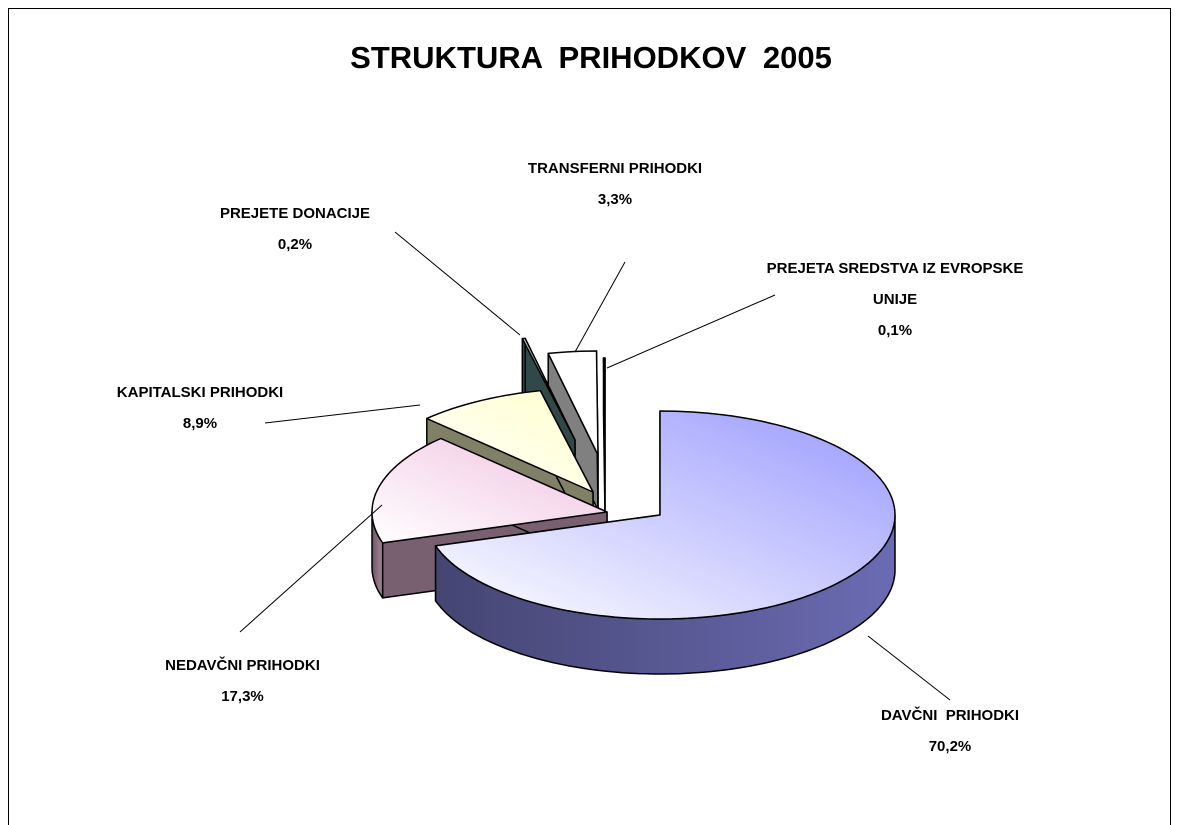 The image size is (1182, 825). Describe the element at coordinates (950, 715) in the screenshot. I see `category-label: DAVČNI PRIHODKI` at that location.